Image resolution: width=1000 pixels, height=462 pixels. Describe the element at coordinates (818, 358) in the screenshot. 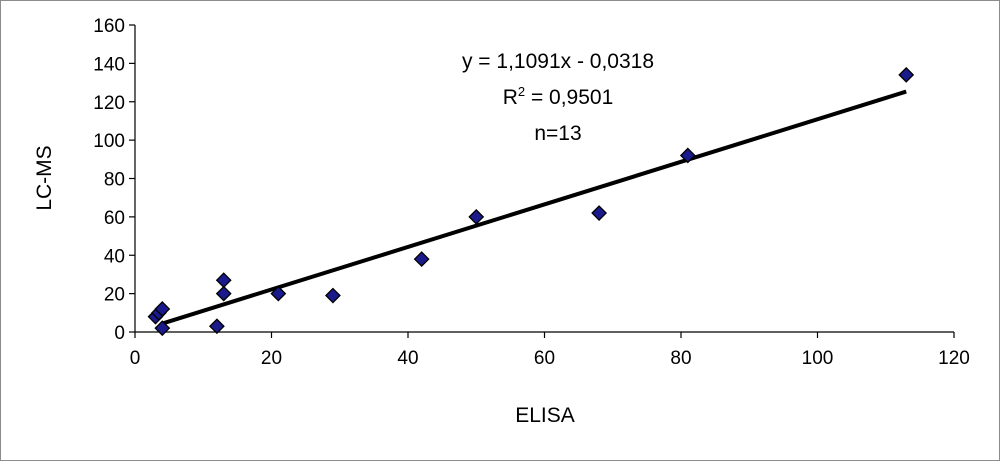

I see `x-tick-label: 100` at that location.